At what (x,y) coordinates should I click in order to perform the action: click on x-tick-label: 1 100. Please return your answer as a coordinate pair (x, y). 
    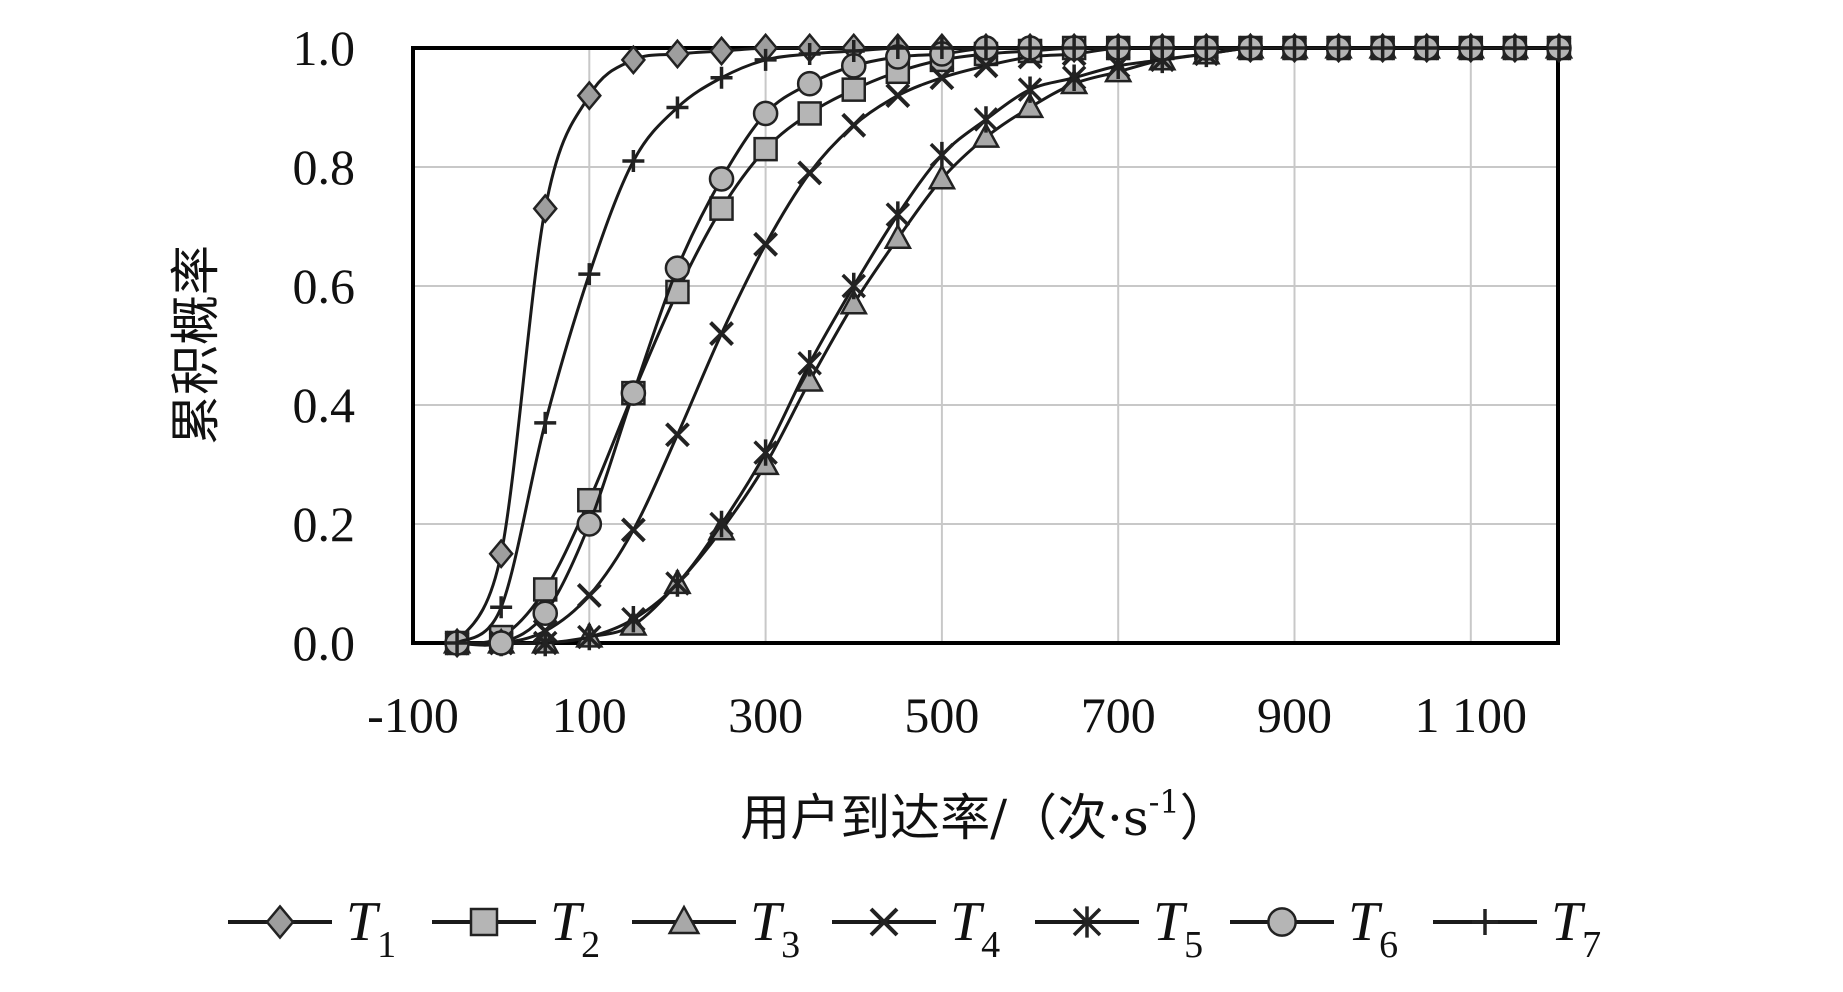
    Looking at the image, I should click on (1471, 715).